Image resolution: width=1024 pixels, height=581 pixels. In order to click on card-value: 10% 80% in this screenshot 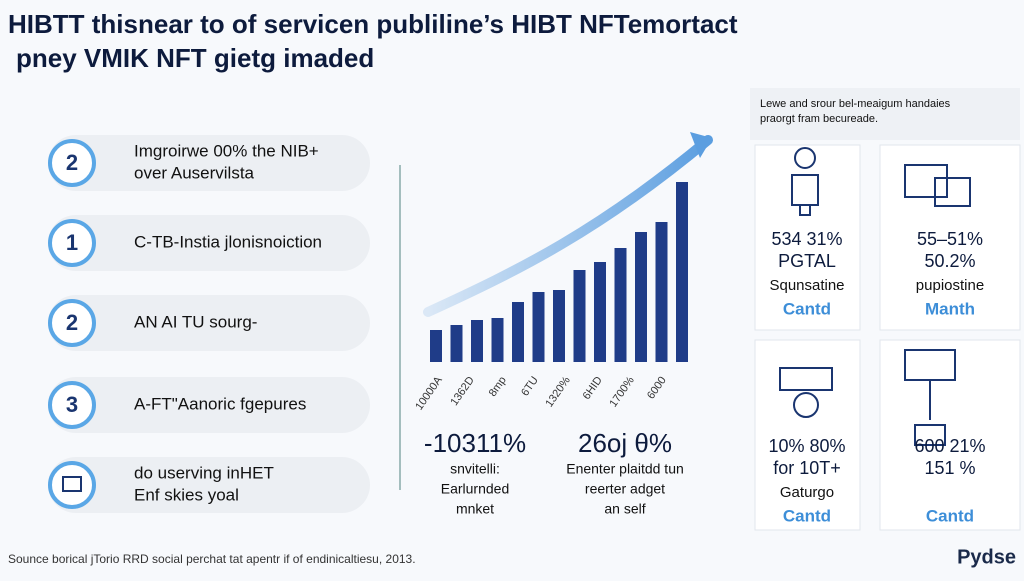, I will do `click(806, 446)`.